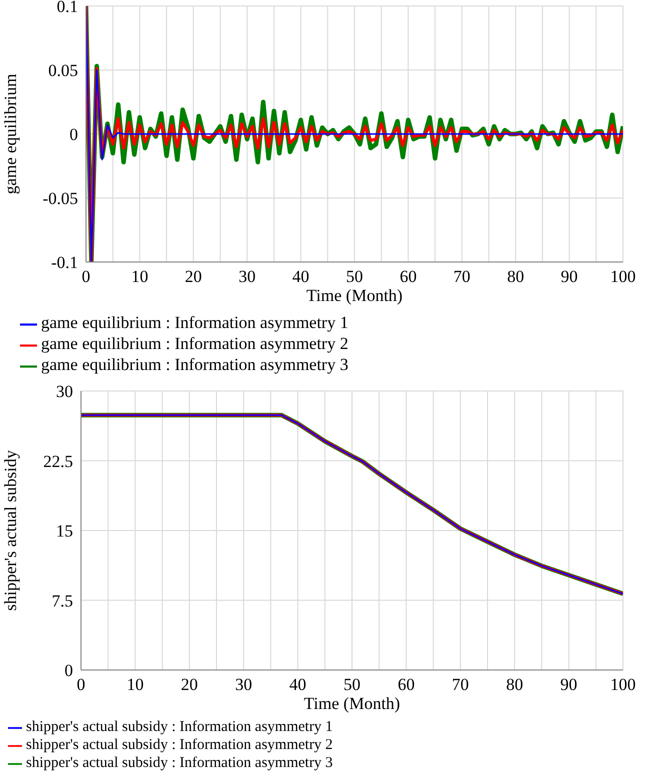 This screenshot has height=776, width=654. Describe the element at coordinates (10, 134) in the screenshot. I see `y-axis-title: game equilibrium` at that location.